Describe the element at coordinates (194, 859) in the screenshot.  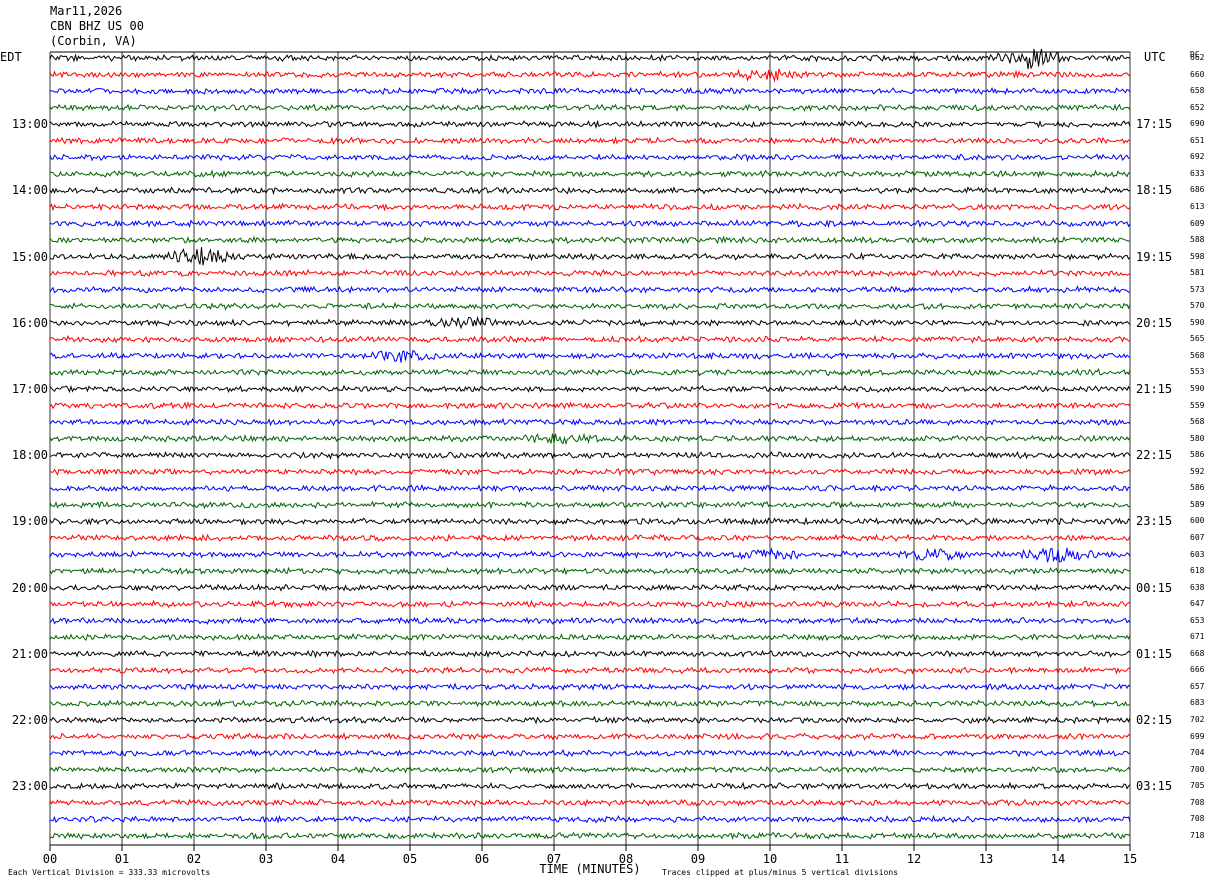
I see `x-tick-label: 02` at that location.